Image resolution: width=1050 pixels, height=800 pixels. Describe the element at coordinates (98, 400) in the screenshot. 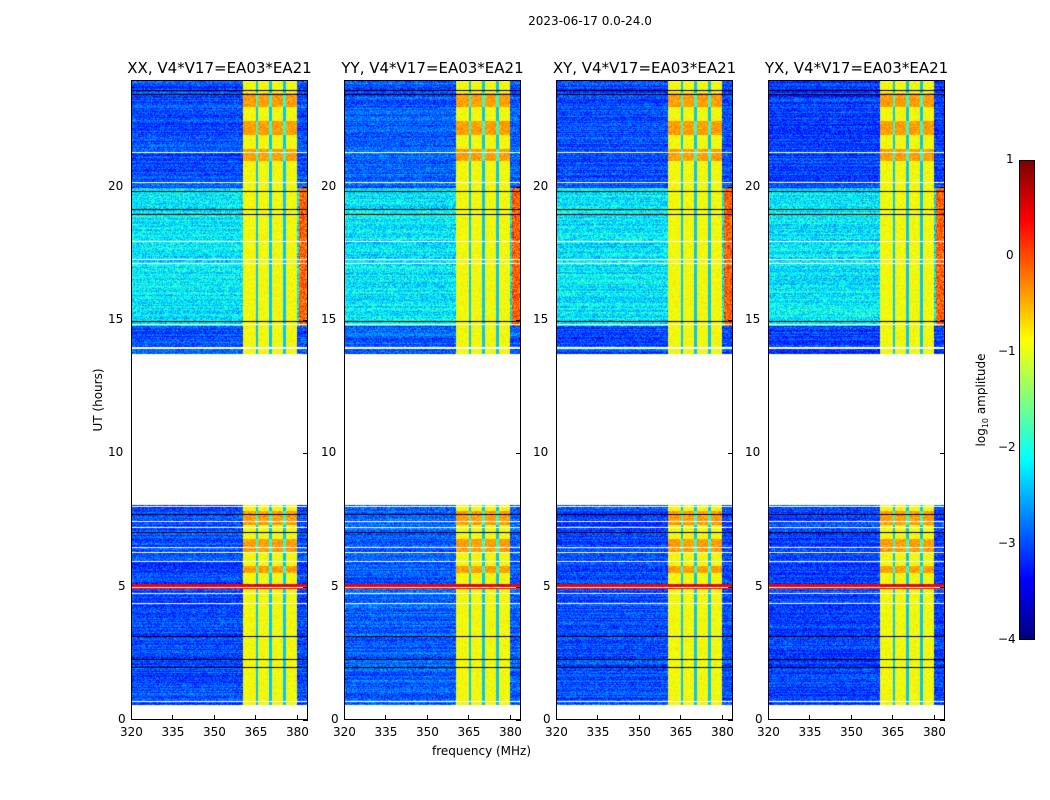

I see `y-axis-label: UT (hours)` at that location.